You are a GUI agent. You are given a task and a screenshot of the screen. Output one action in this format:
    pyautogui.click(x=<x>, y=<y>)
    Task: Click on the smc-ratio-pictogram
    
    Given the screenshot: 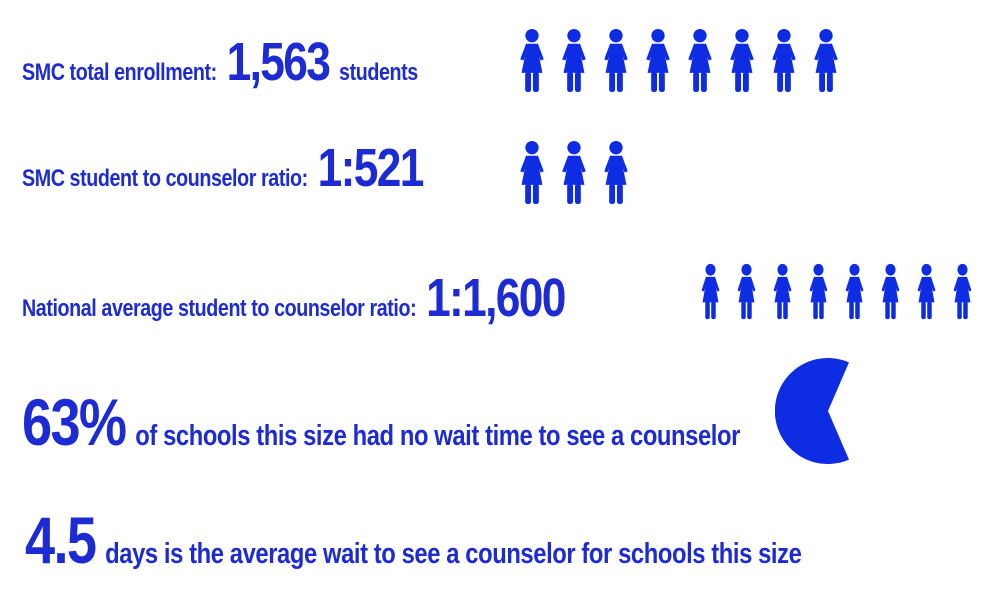 What is the action you would take?
    pyautogui.click(x=574, y=172)
    